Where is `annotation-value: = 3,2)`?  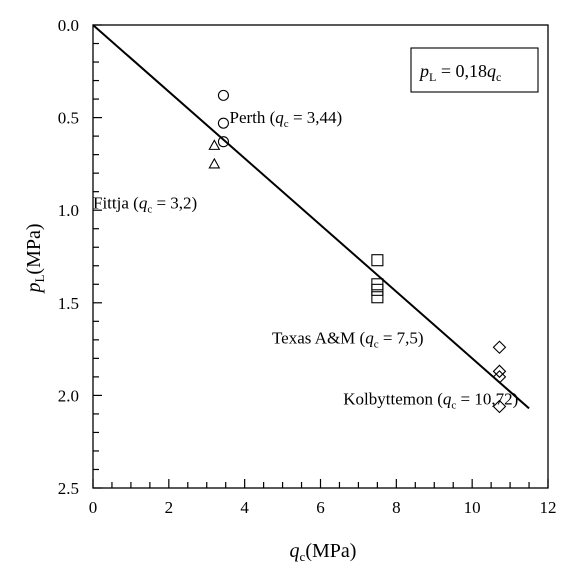 annotation-value: = 3,2) is located at coordinates (174, 202).